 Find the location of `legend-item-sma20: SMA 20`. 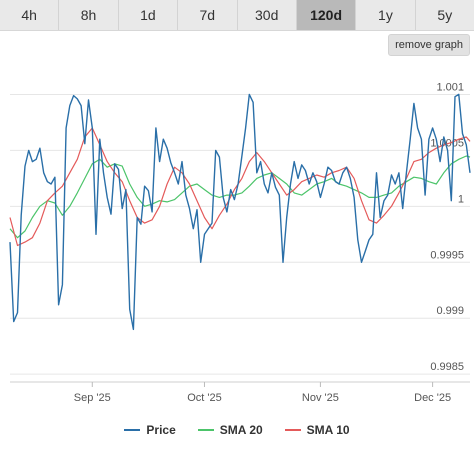

legend-item-sma20: SMA 20 is located at coordinates (230, 430).